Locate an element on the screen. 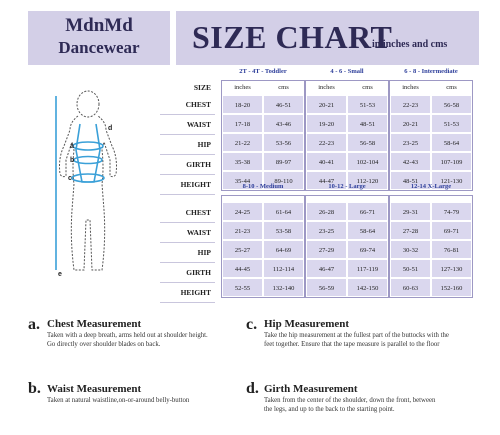 The image size is (500, 435). inches-cell: 27-28 is located at coordinates (410, 230).